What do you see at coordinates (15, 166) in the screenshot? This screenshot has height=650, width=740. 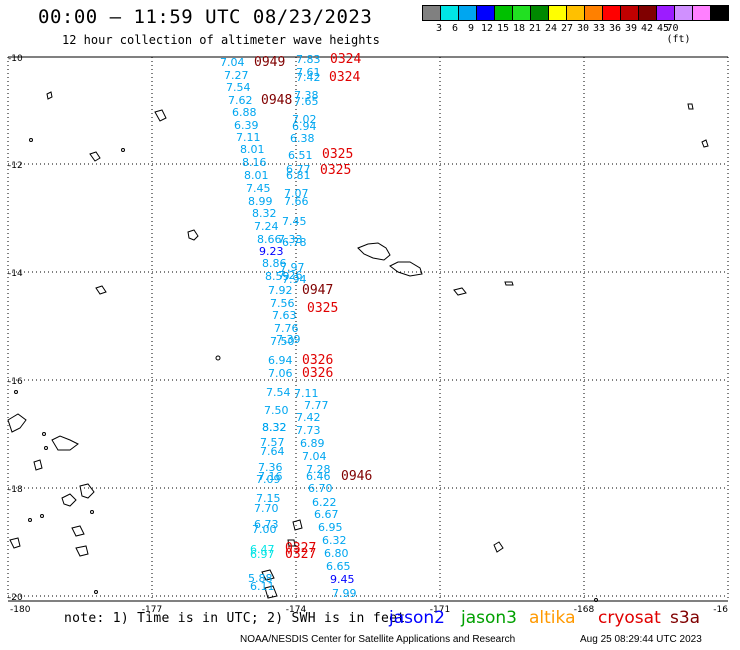 I see `lat-label: -12` at bounding box center [15, 166].